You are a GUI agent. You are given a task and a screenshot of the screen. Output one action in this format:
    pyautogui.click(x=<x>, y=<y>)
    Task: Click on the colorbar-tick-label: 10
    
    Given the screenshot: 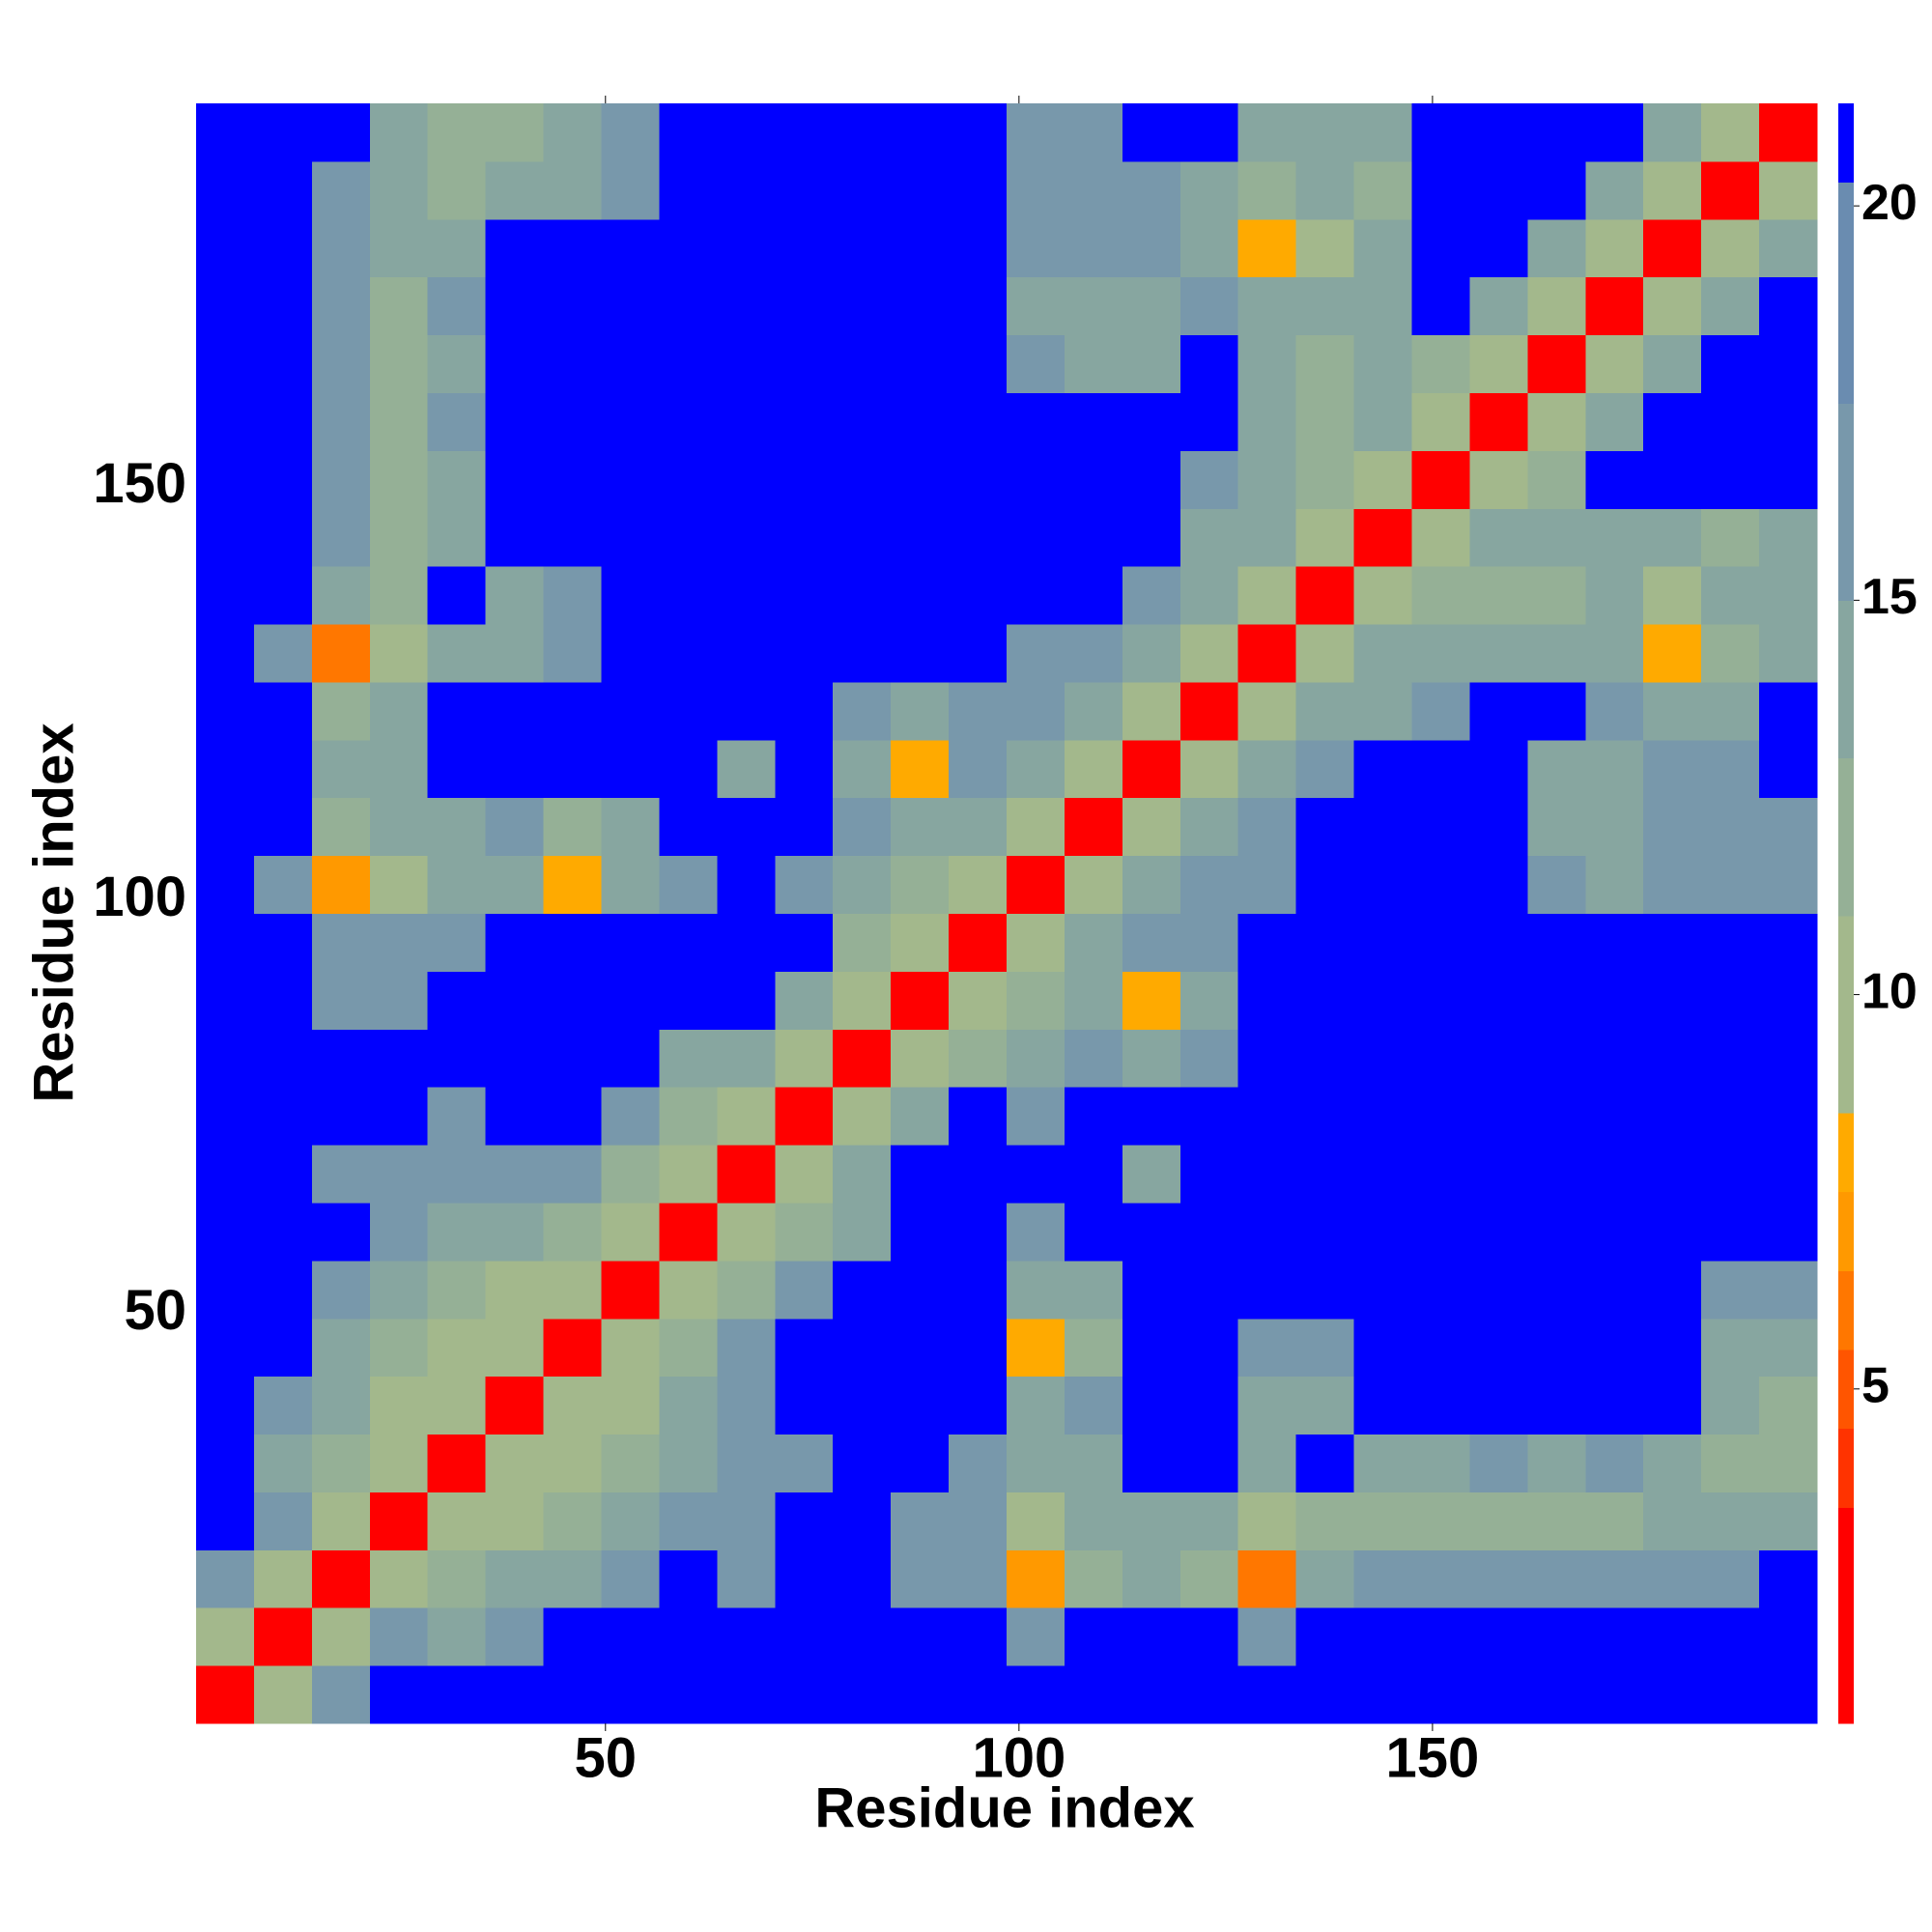 What is the action you would take?
    pyautogui.click(x=1889, y=991)
    